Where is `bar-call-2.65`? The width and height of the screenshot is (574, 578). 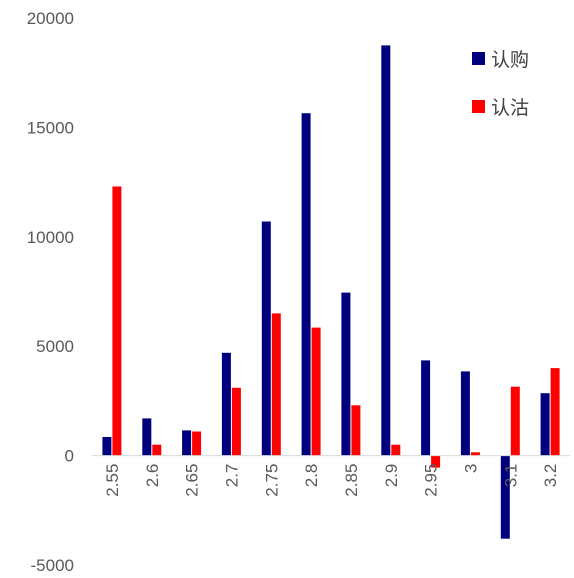 bar-call-2.65 is located at coordinates (187, 443).